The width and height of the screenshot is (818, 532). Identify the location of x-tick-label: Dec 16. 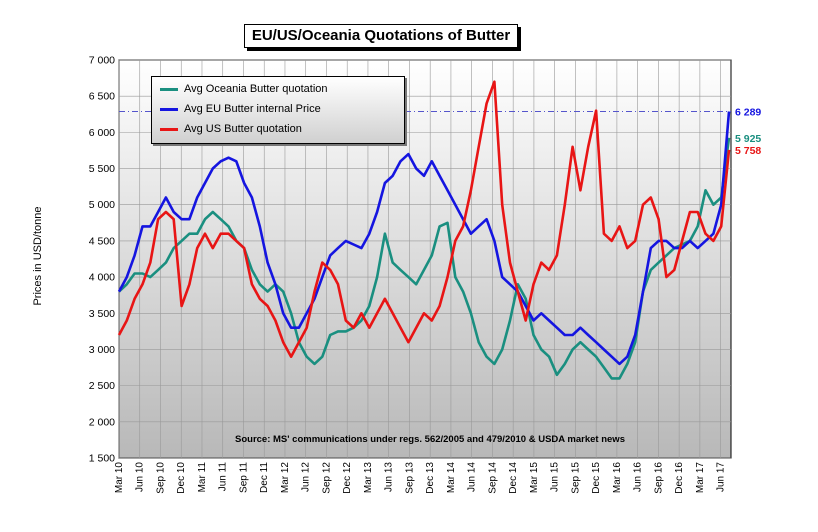
(679, 478).